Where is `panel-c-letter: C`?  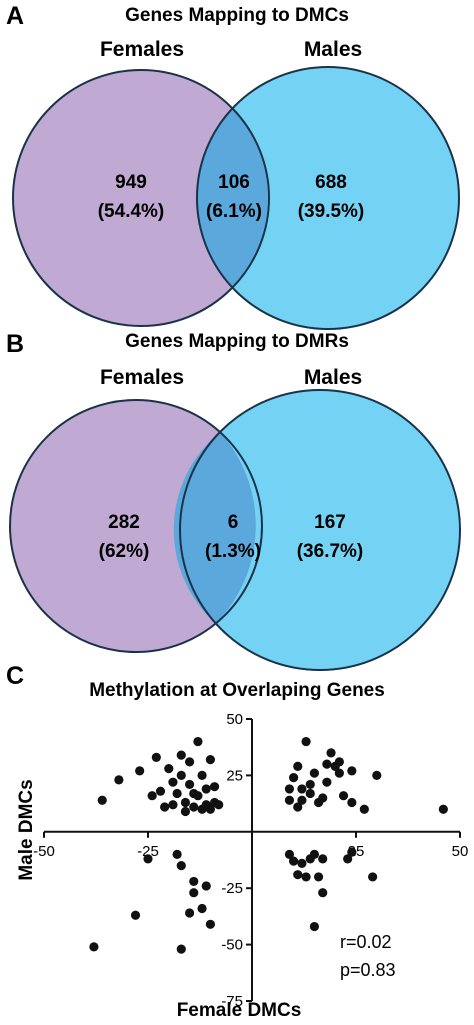
panel-c-letter: C is located at coordinates (15, 676).